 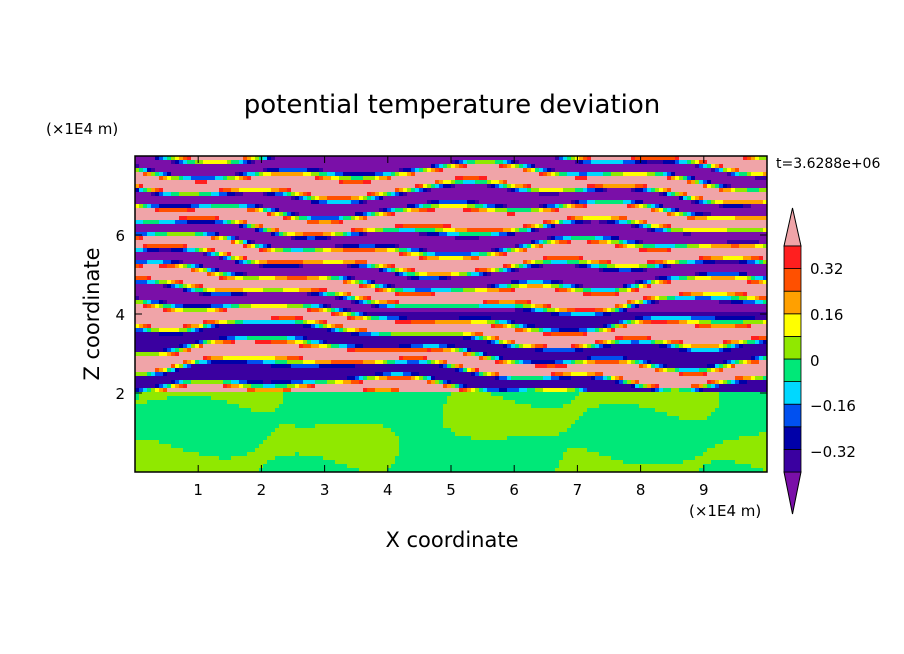 What do you see at coordinates (92, 313) in the screenshot?
I see `y-axis-label: Z coordinate` at bounding box center [92, 313].